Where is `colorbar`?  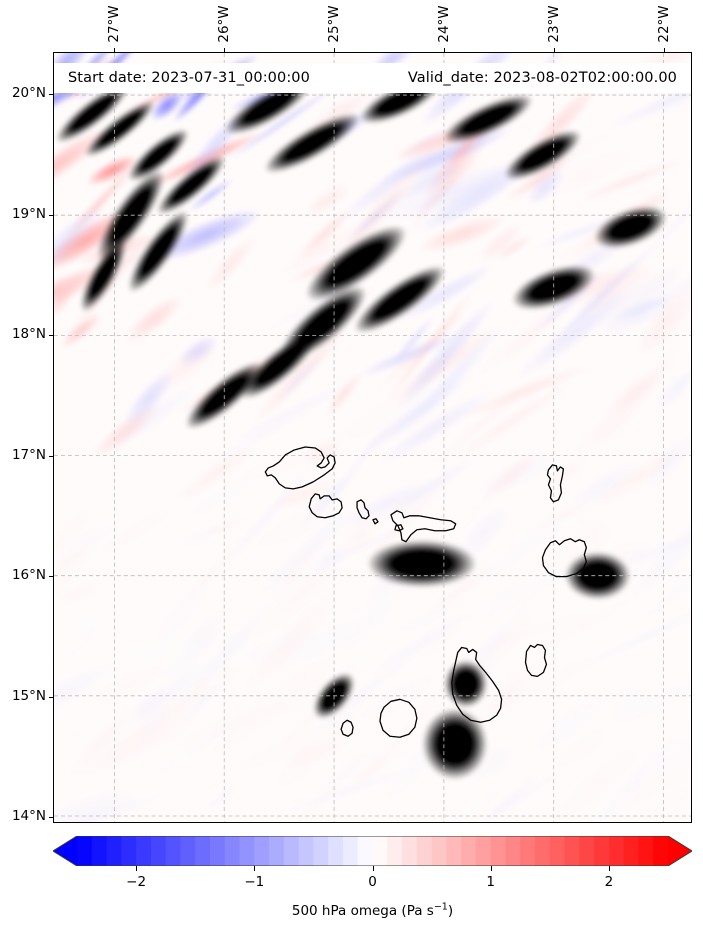 colorbar is located at coordinates (372, 854).